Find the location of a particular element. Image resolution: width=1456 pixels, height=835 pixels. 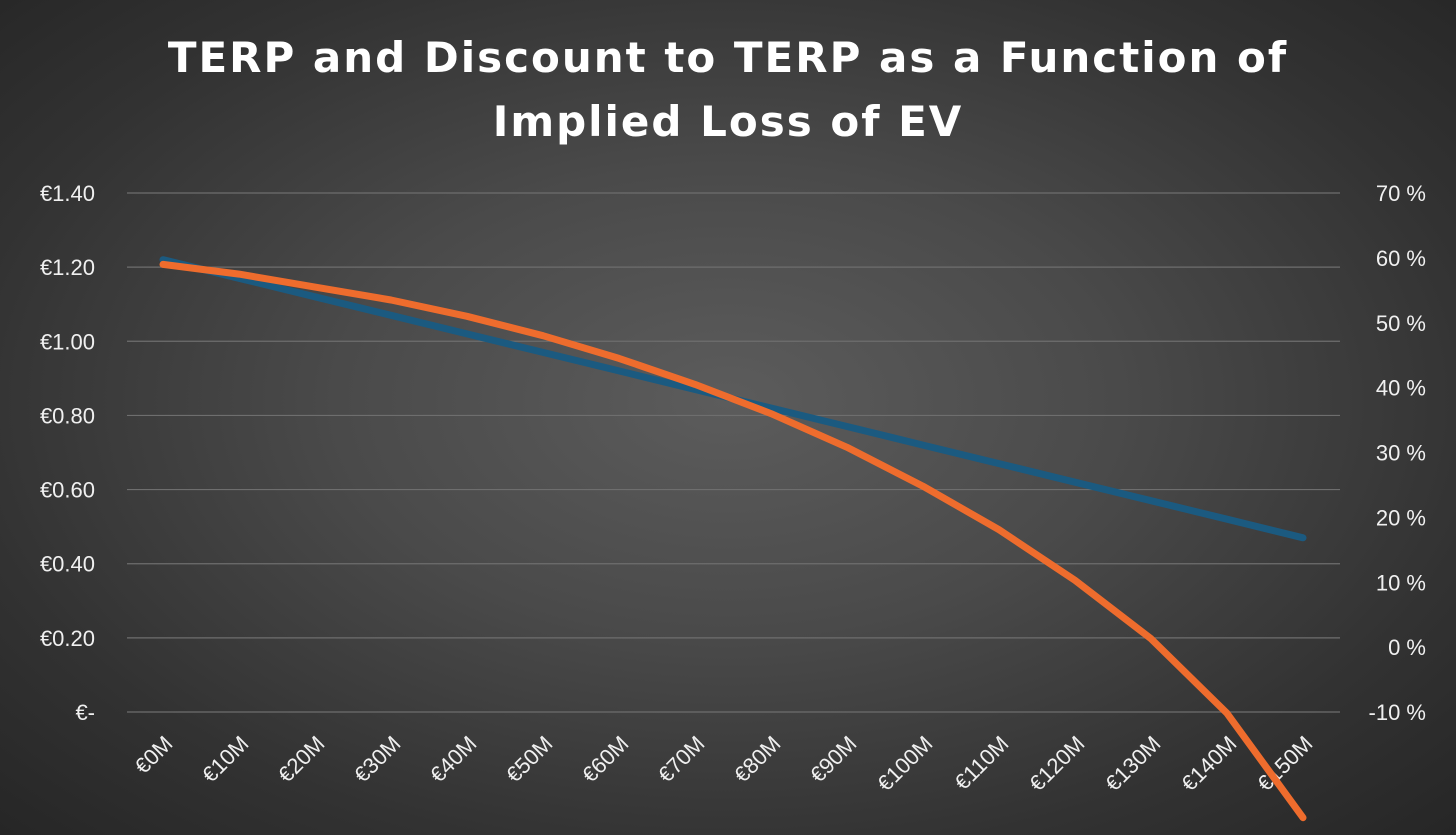

x-tick-label: €50M is located at coordinates (529, 759).